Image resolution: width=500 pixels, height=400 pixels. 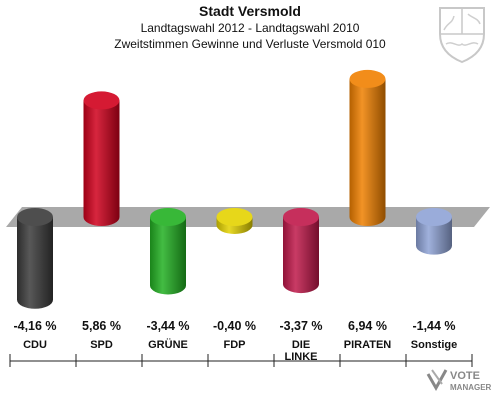 I want to click on bar-cdu, so click(x=35, y=258).